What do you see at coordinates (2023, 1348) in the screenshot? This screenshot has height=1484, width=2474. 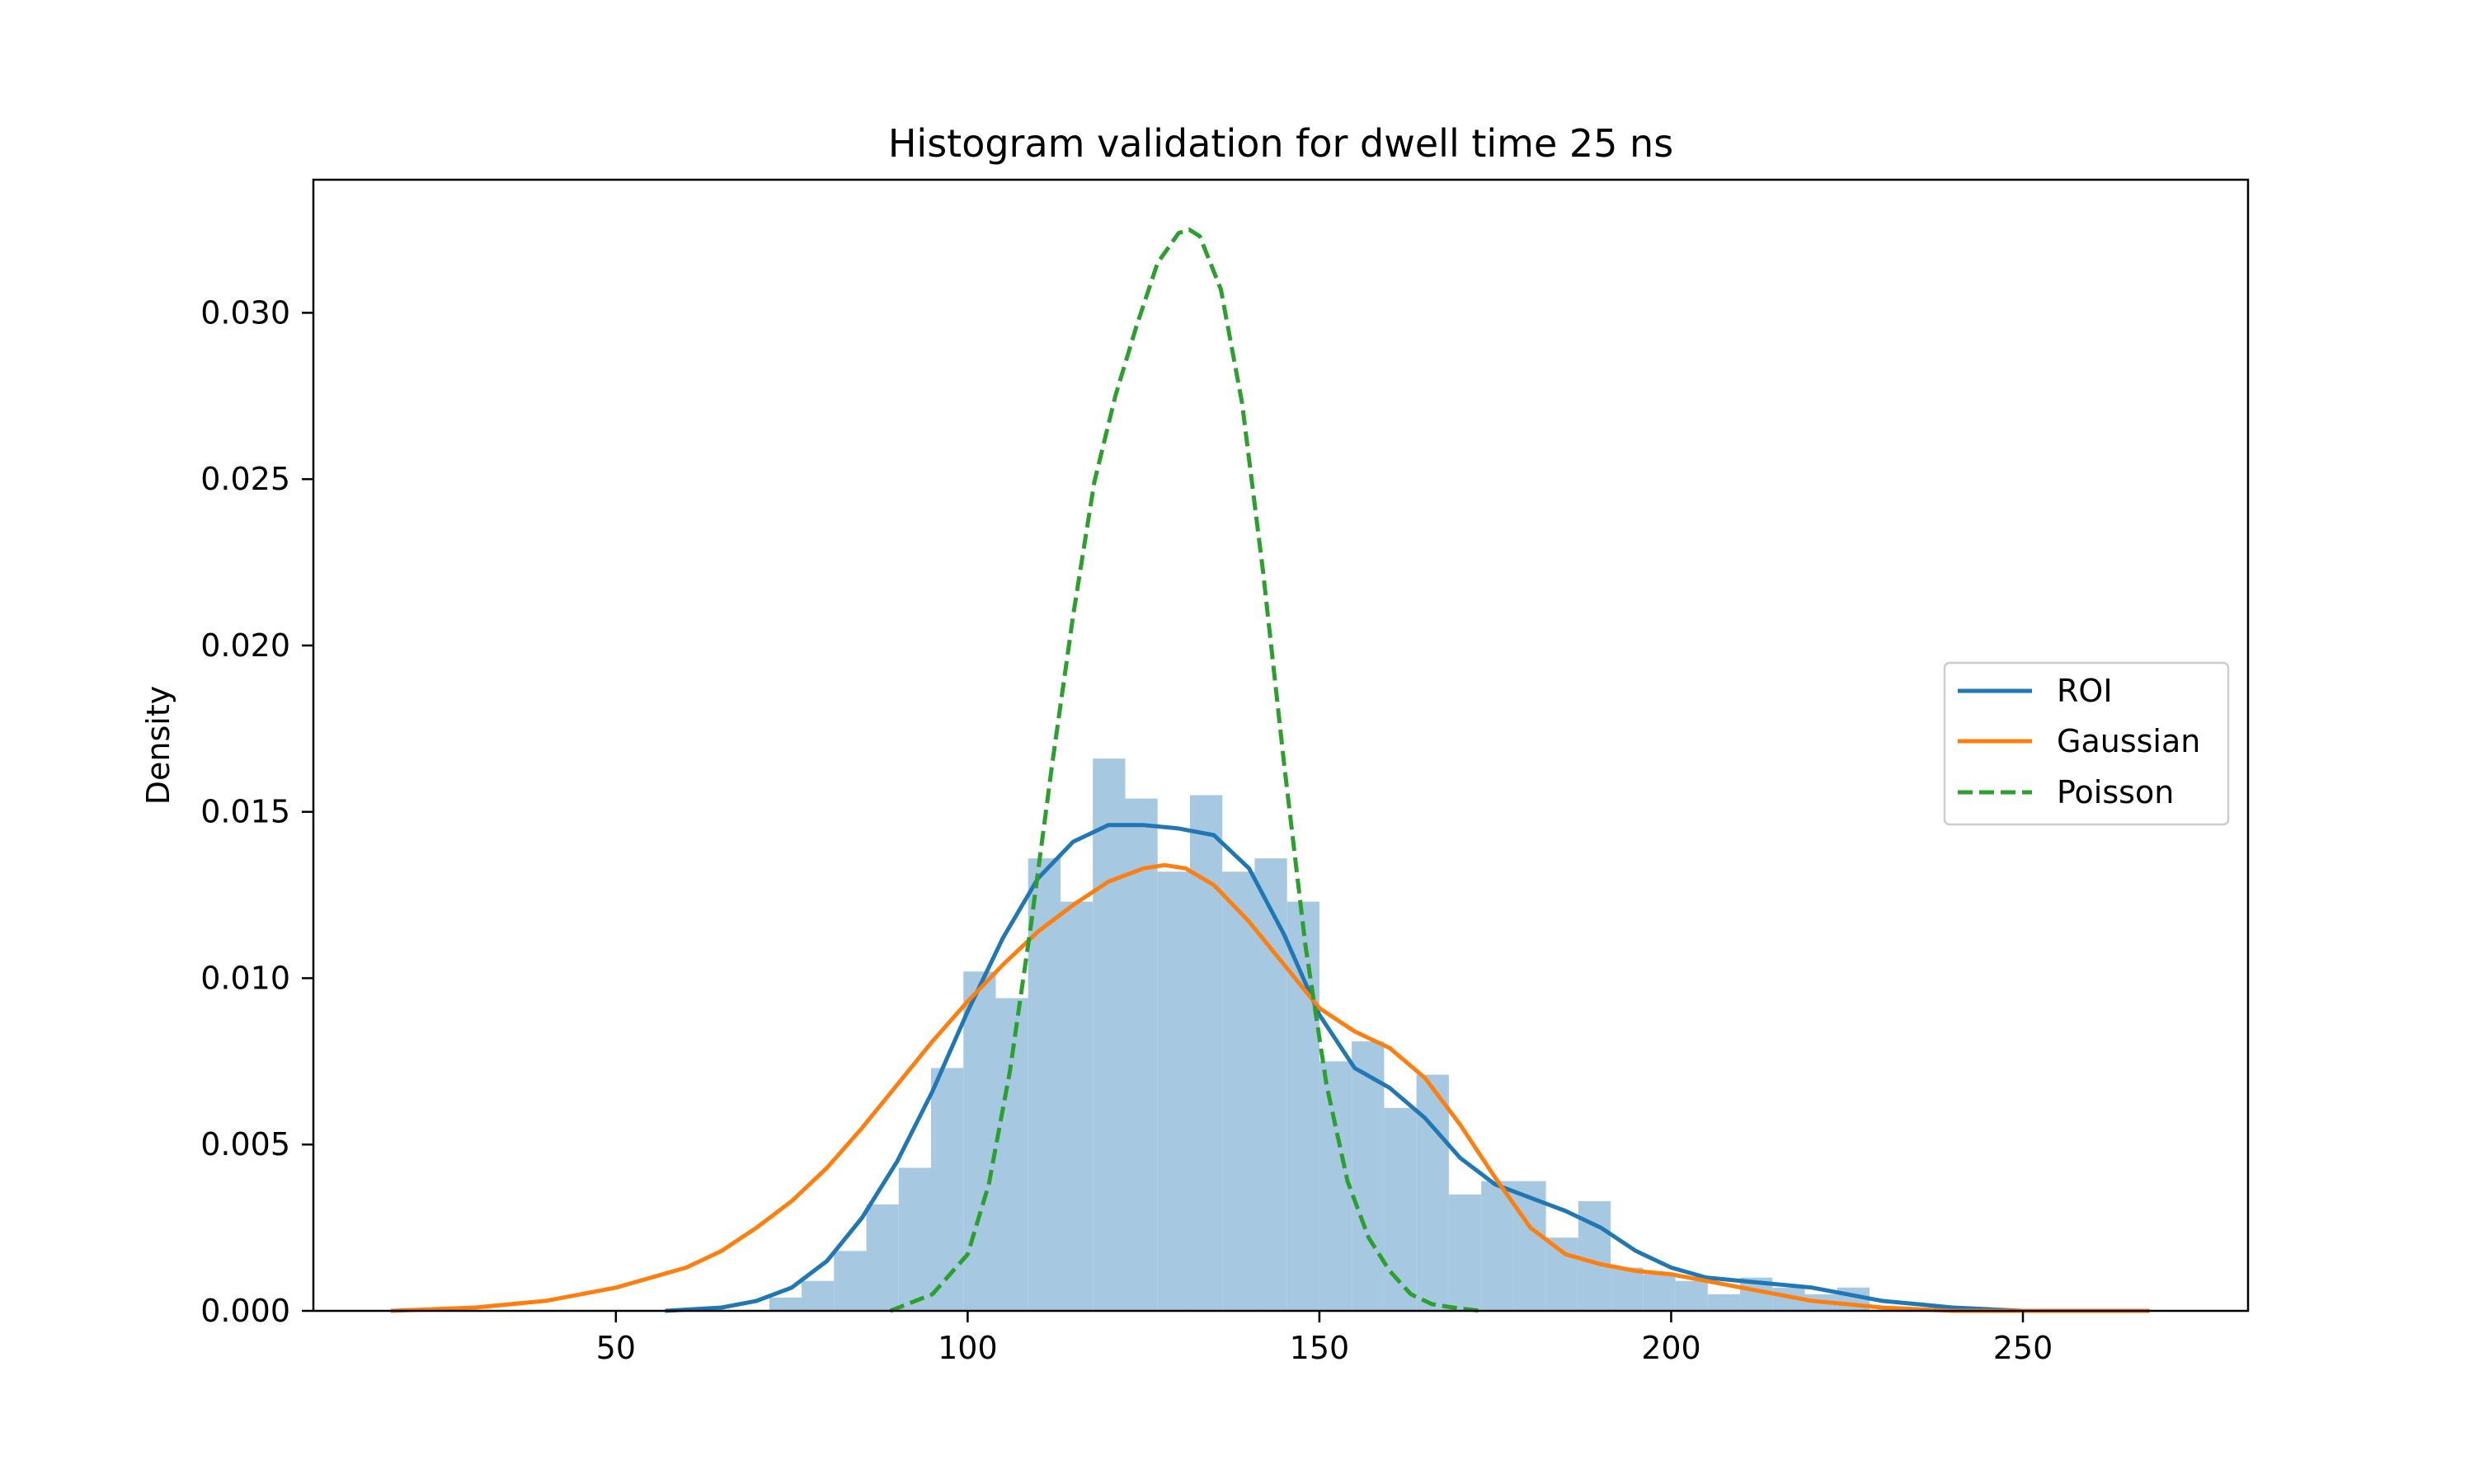 I see `x-tick-label: 250` at bounding box center [2023, 1348].